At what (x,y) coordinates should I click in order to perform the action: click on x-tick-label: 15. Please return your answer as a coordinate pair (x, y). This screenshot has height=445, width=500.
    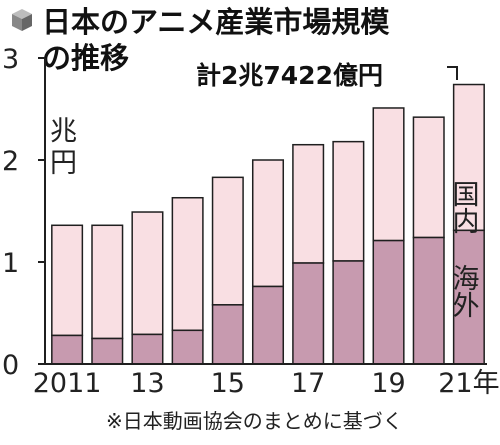
    Looking at the image, I should click on (228, 383).